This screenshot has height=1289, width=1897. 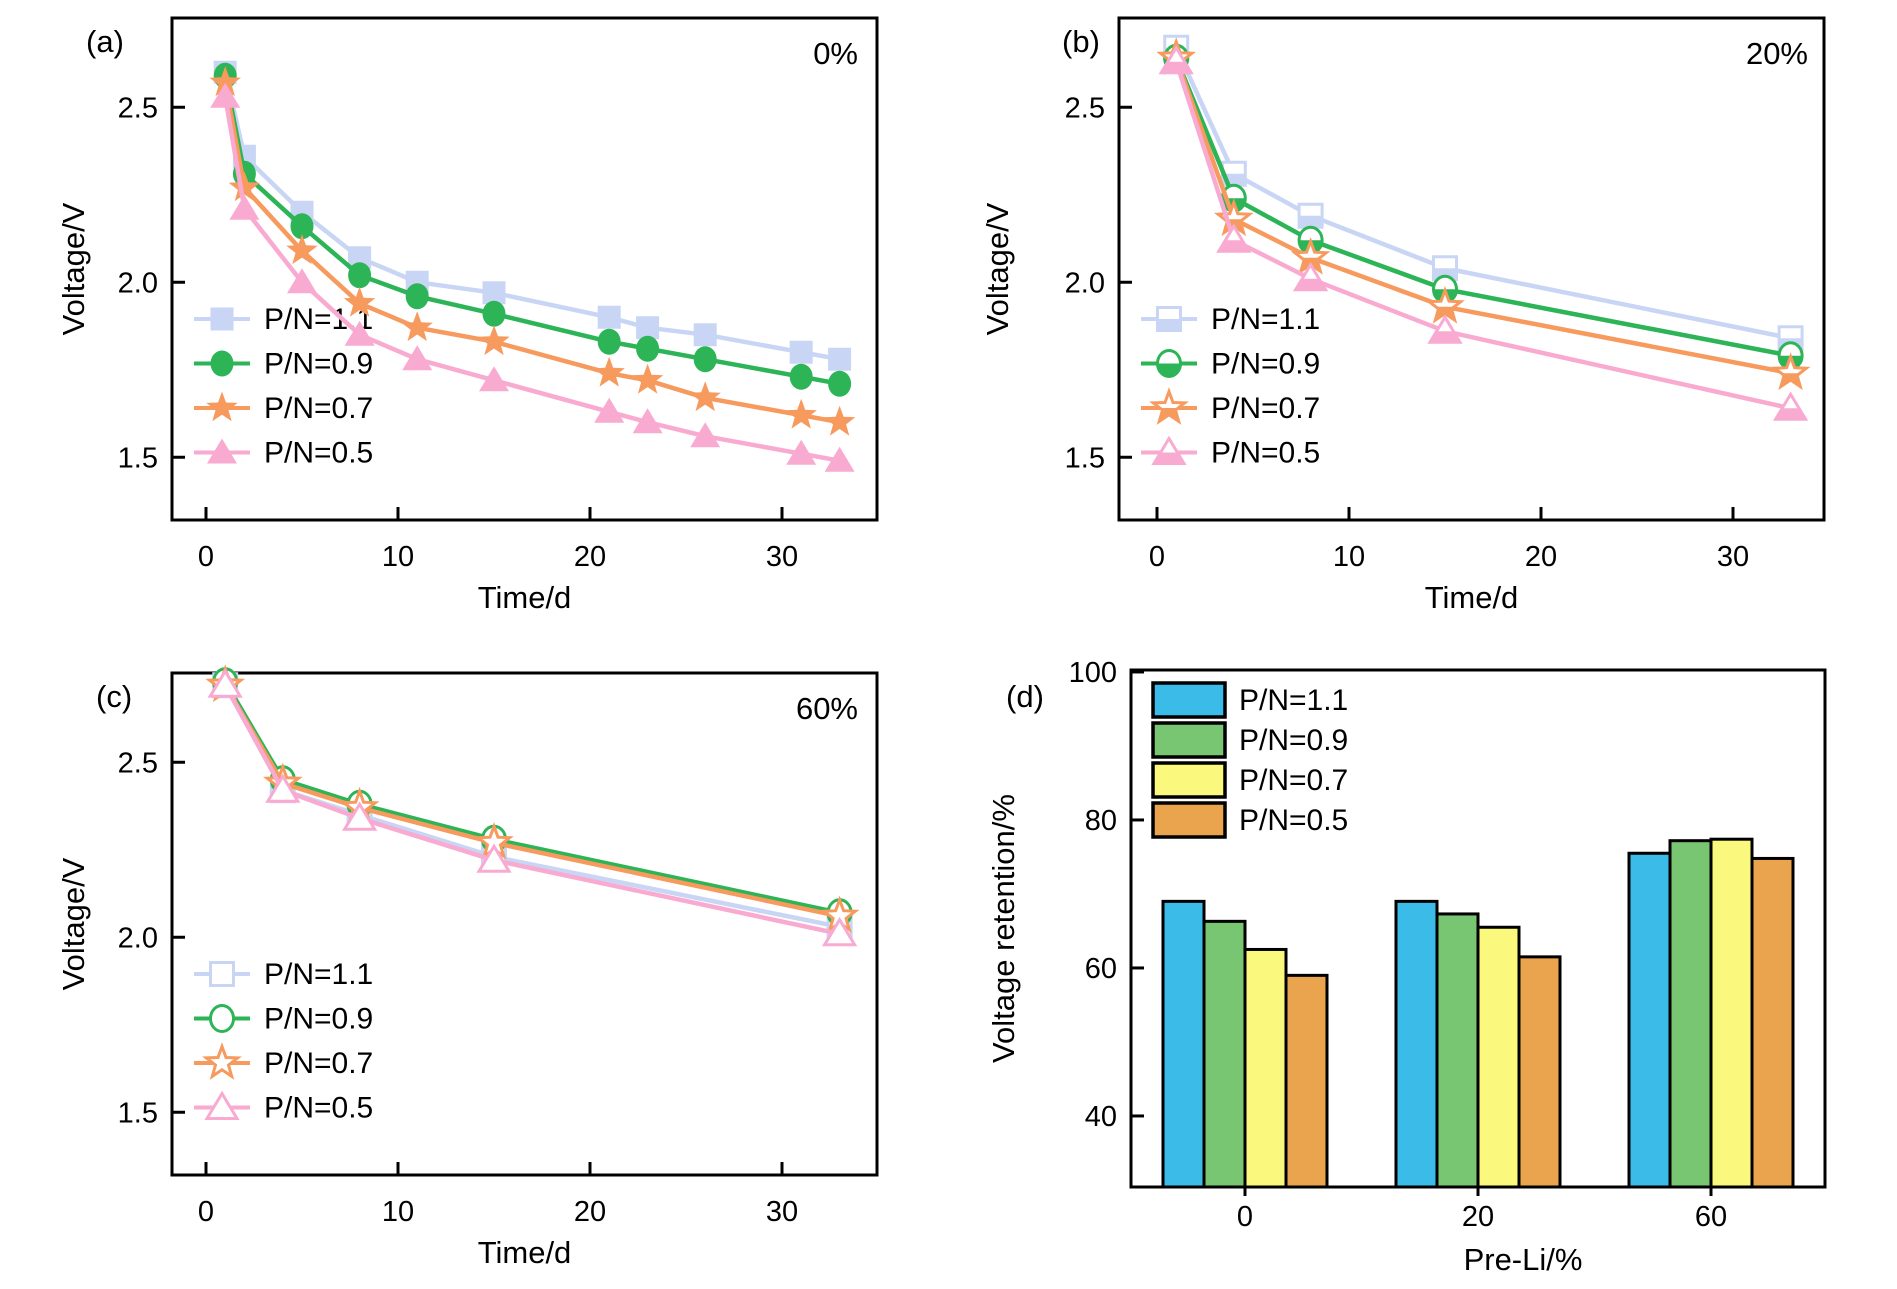 I want to click on legend-label: P/N=0.9, so click(x=1293, y=740).